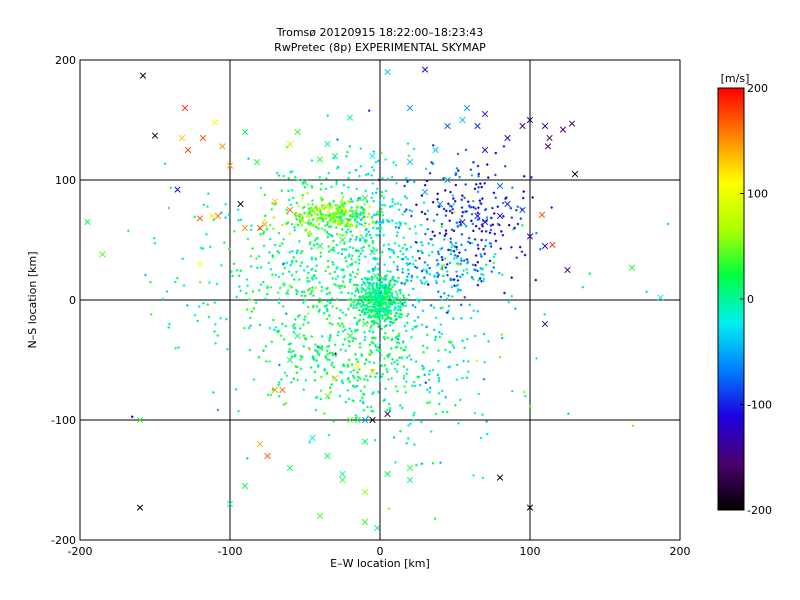 This screenshot has height=600, width=800. What do you see at coordinates (63, 420) in the screenshot?
I see `y-tick-label: -100` at bounding box center [63, 420].